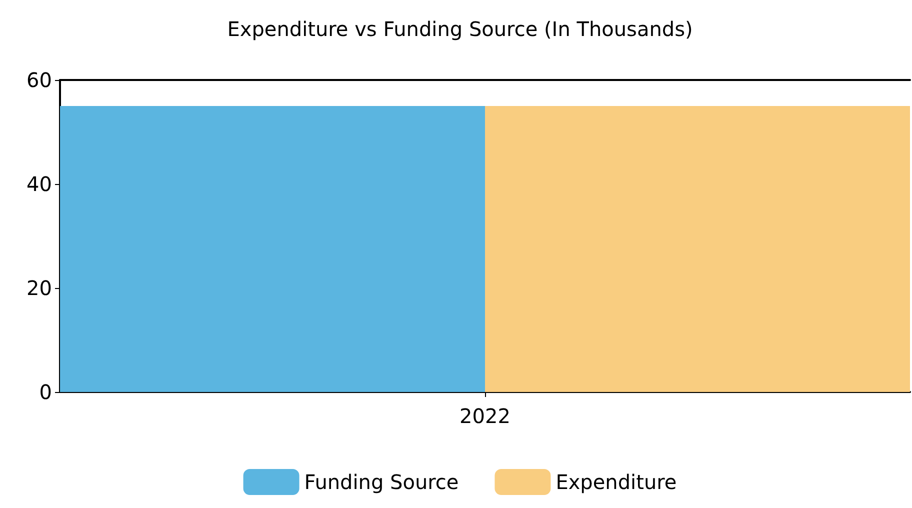 This screenshot has width=912, height=508. What do you see at coordinates (39, 80) in the screenshot?
I see `y-tick-label: 60` at bounding box center [39, 80].